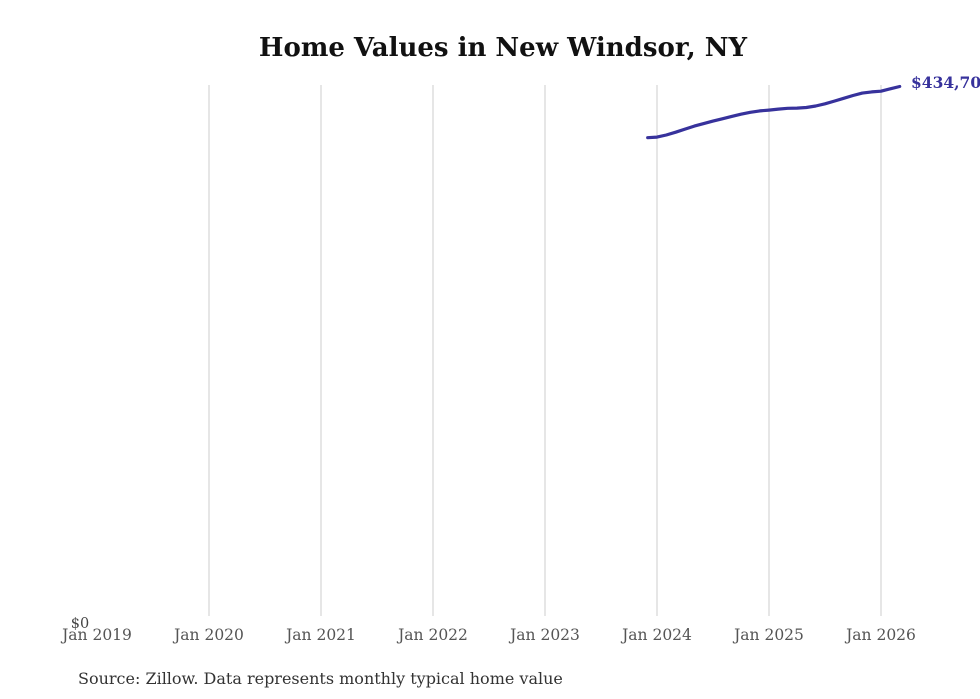 The image size is (980, 699). What do you see at coordinates (80, 624) in the screenshot?
I see `y-axis-zero-label: $0` at bounding box center [80, 624].